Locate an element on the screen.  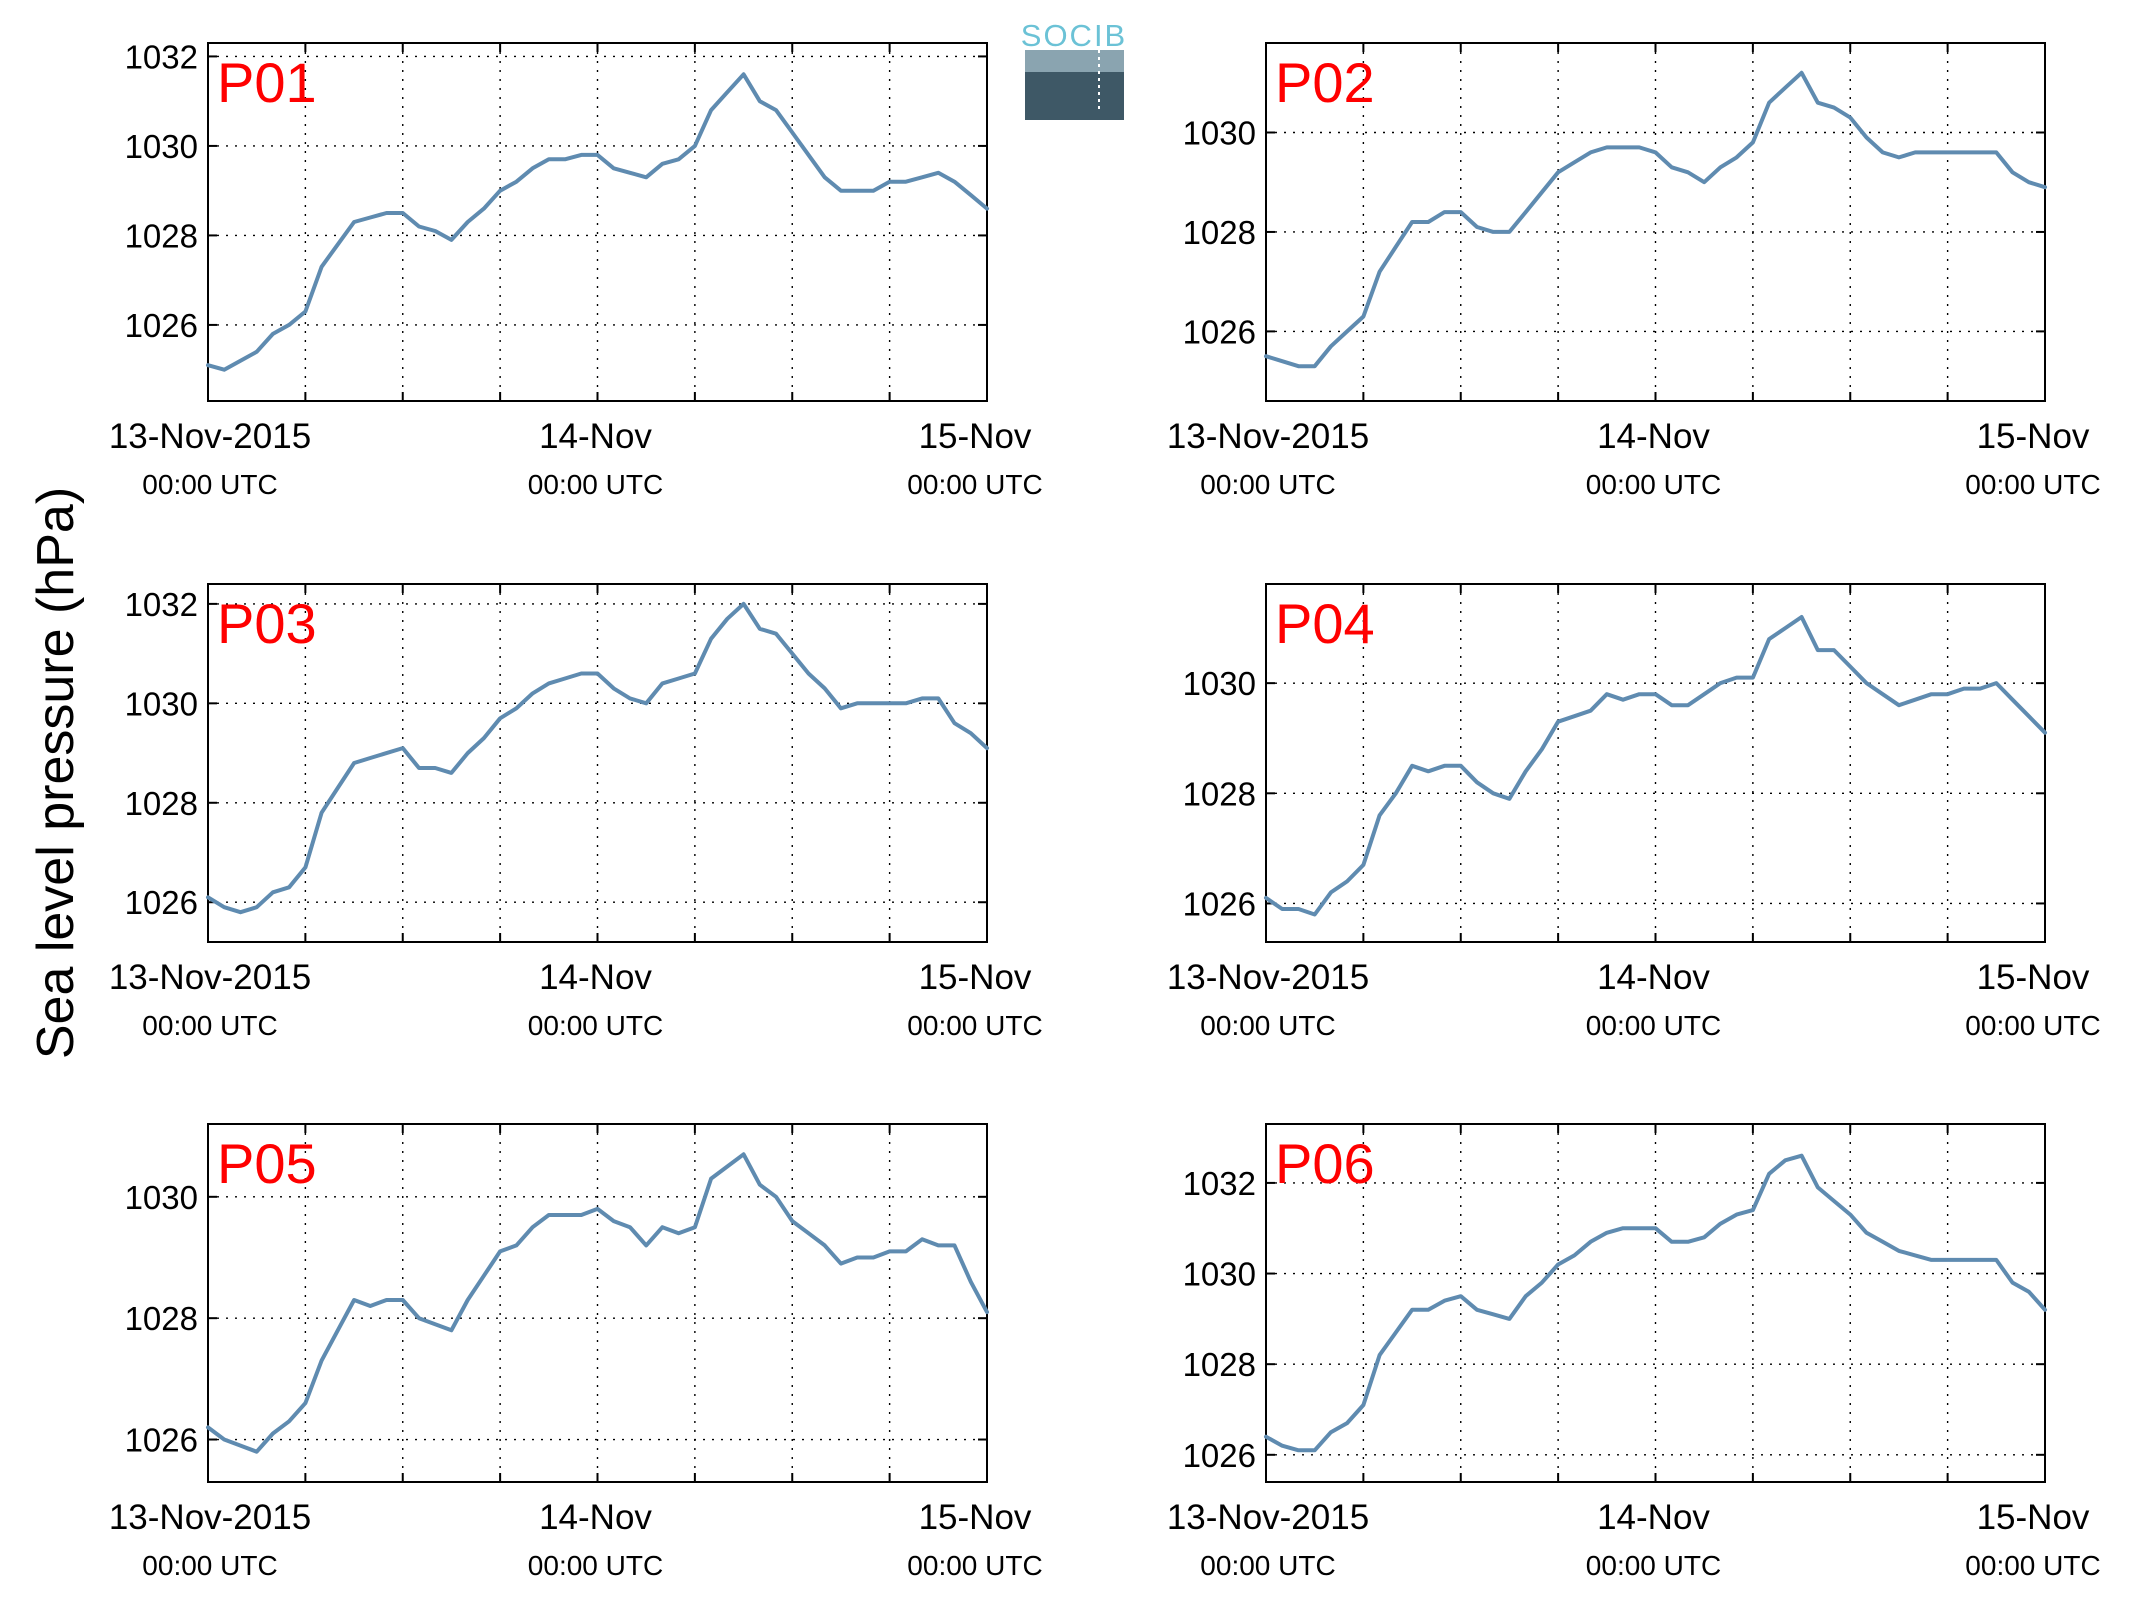
panel-title: P06 is located at coordinates (1325, 1163).